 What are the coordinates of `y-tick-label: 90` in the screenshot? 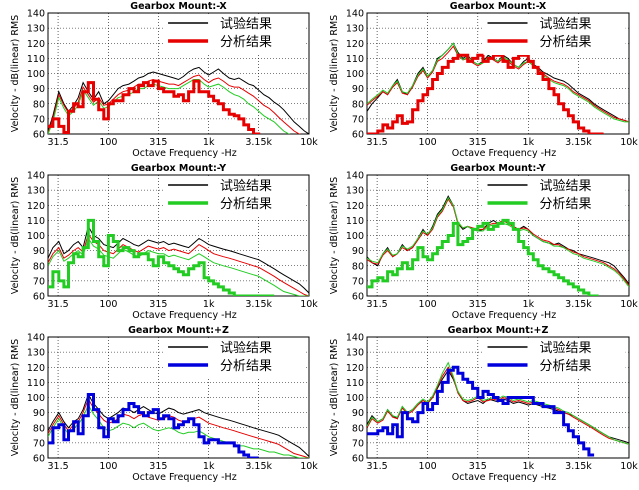 It's located at (358, 89).